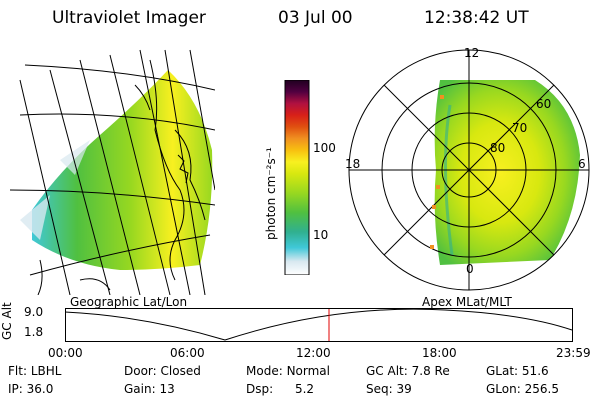 This screenshot has height=400, width=600. I want to click on mlt-label-18: 18, so click(353, 164).